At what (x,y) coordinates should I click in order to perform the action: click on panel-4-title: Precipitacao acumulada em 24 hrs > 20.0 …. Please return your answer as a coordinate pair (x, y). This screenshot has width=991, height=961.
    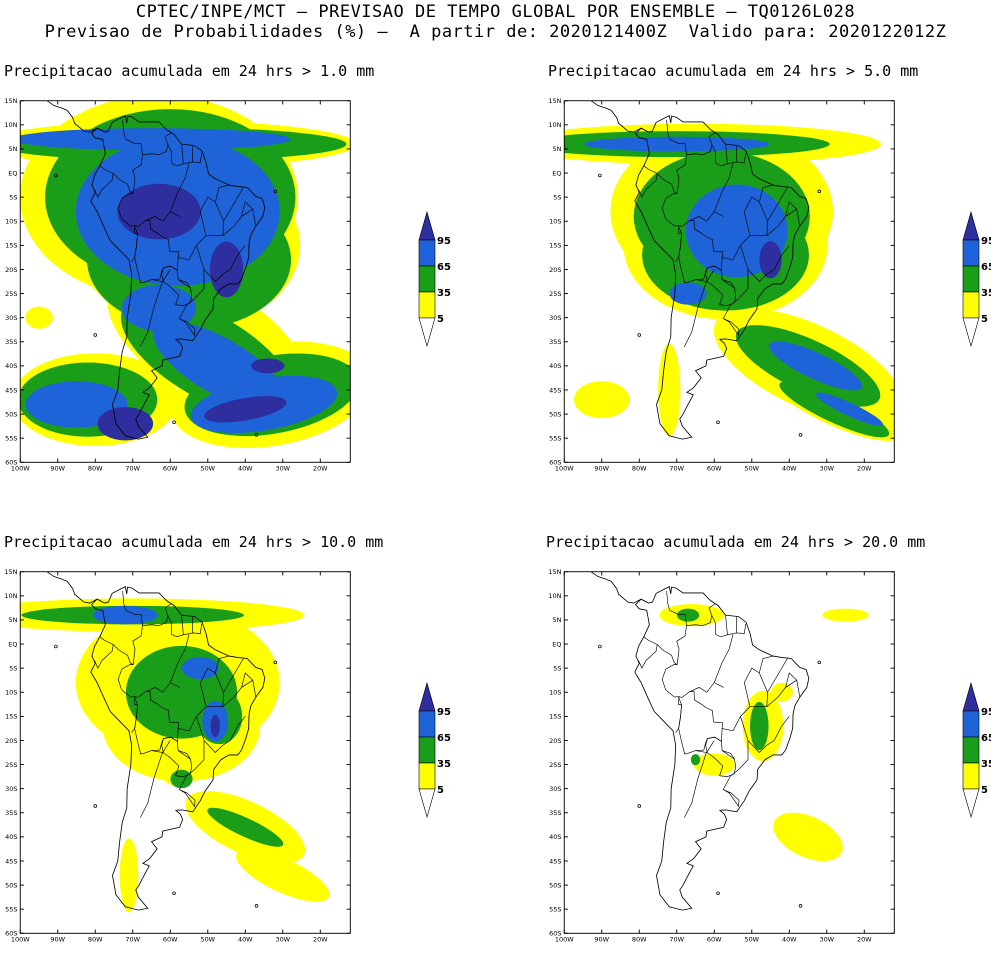
    Looking at the image, I should click on (736, 542).